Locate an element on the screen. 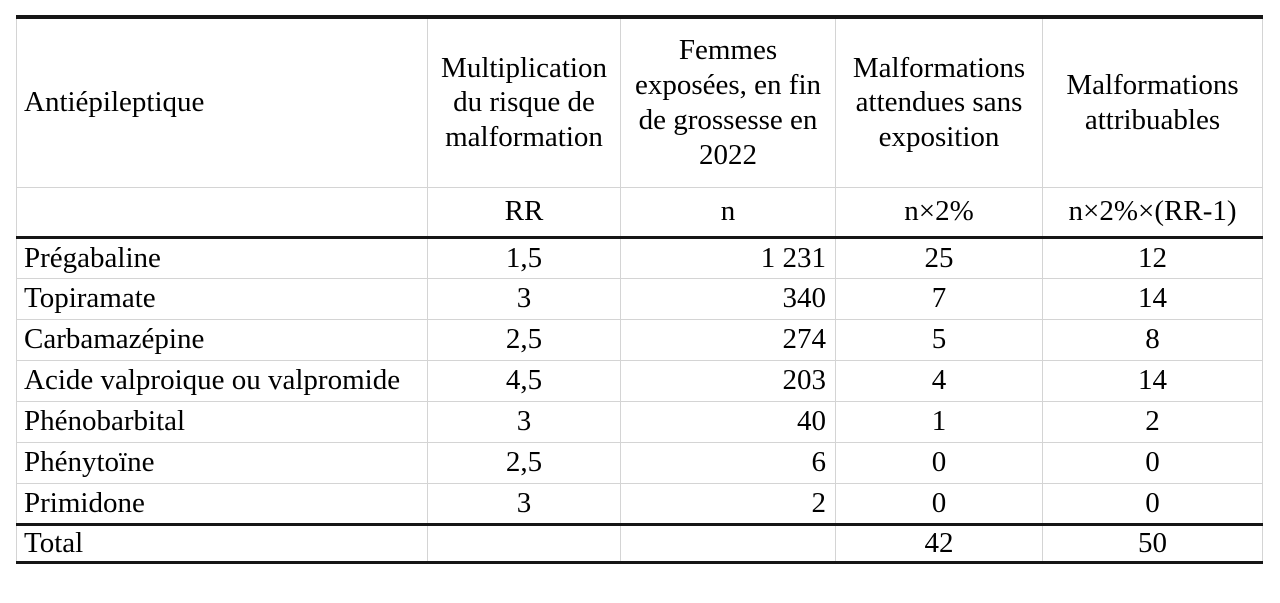 Image resolution: width=1280 pixels, height=603 pixels. formula-header-empty is located at coordinates (222, 212).